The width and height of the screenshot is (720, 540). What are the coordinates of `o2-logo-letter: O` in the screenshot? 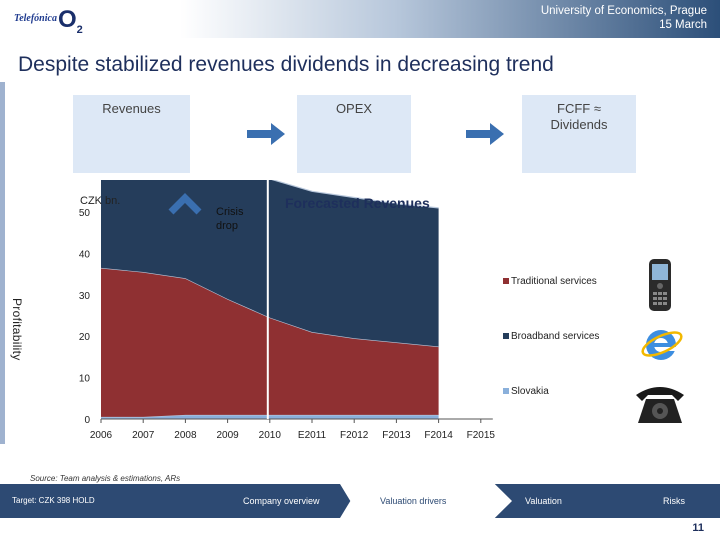 It's located at (67, 19).